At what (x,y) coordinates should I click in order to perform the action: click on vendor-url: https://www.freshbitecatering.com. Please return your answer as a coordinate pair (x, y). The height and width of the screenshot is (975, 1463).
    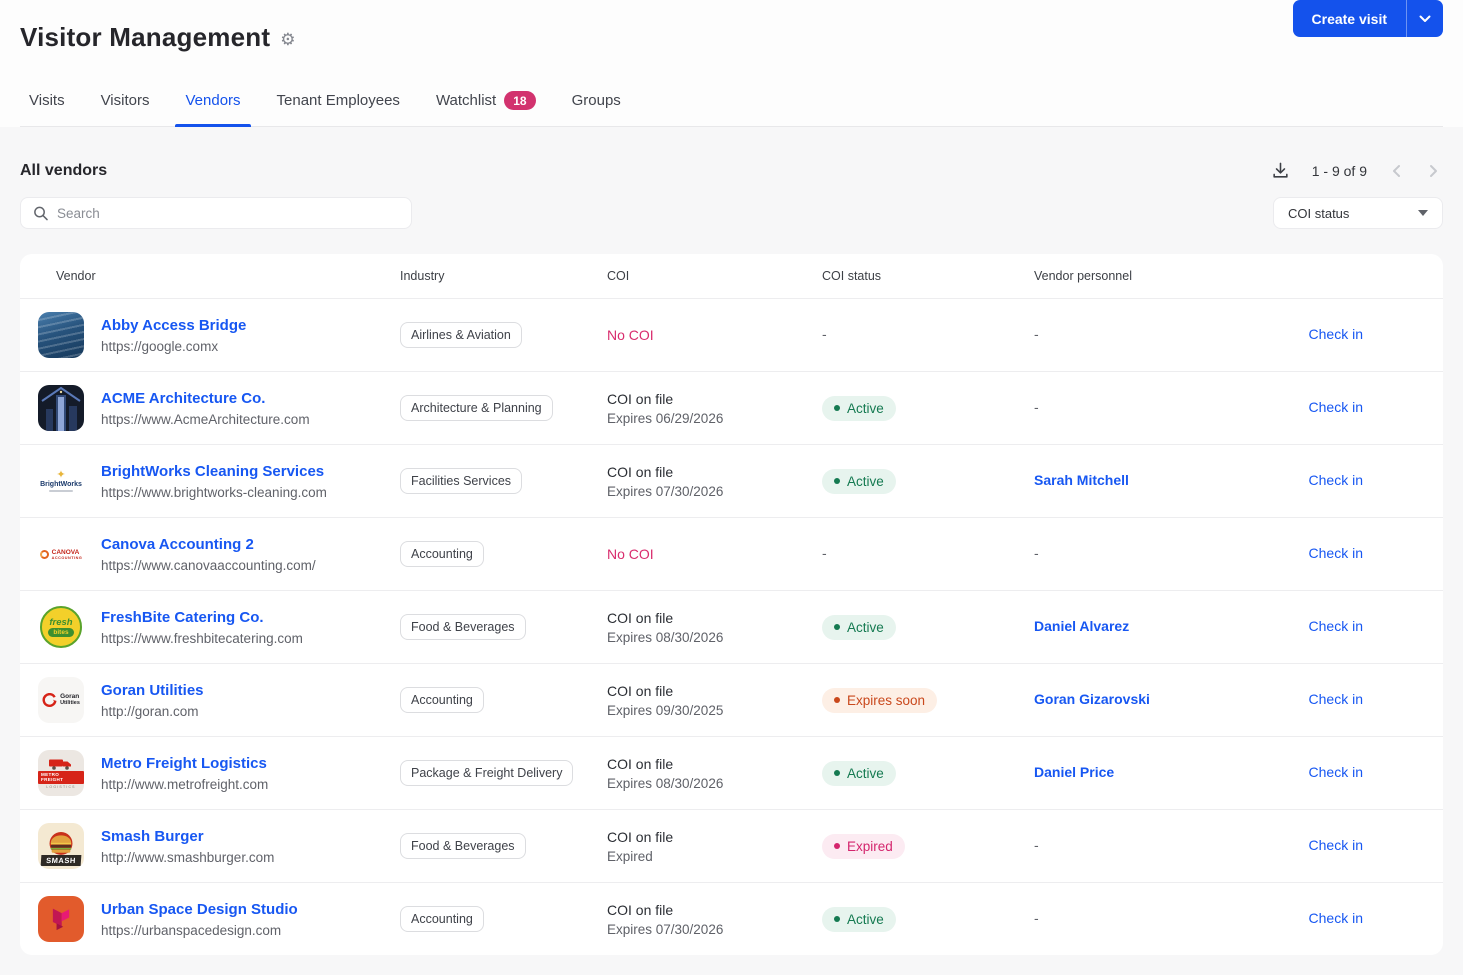
    Looking at the image, I should click on (202, 638).